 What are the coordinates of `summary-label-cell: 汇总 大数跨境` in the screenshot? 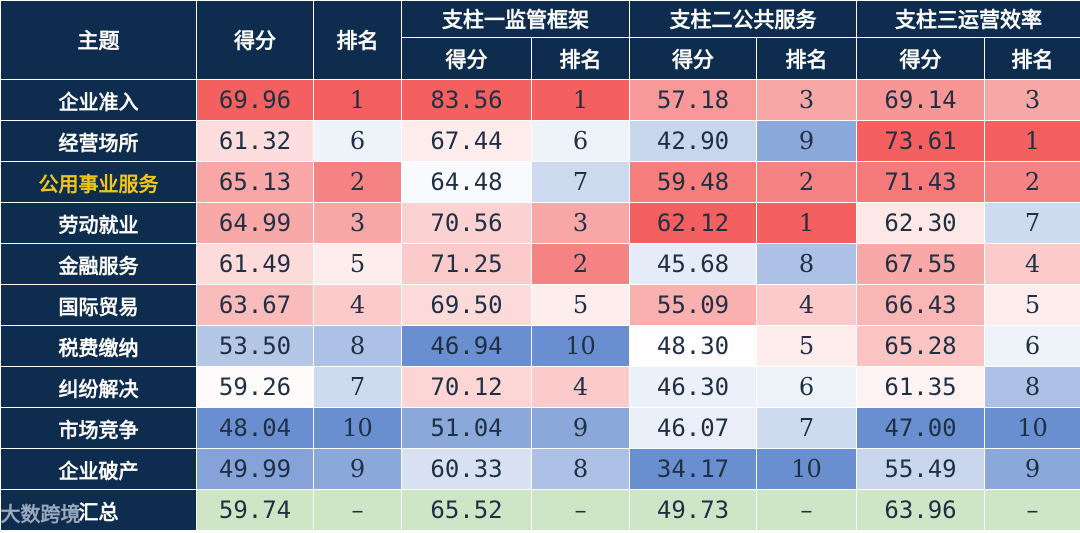 It's located at (98, 510).